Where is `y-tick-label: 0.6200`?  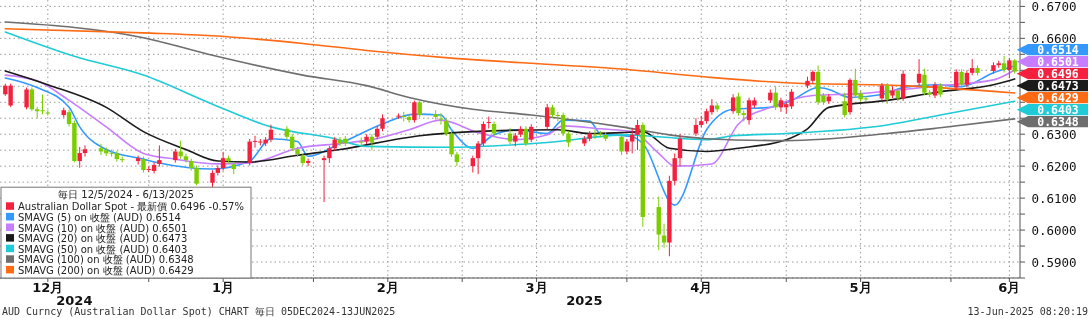 y-tick-label: 0.6200 is located at coordinates (1054, 166).